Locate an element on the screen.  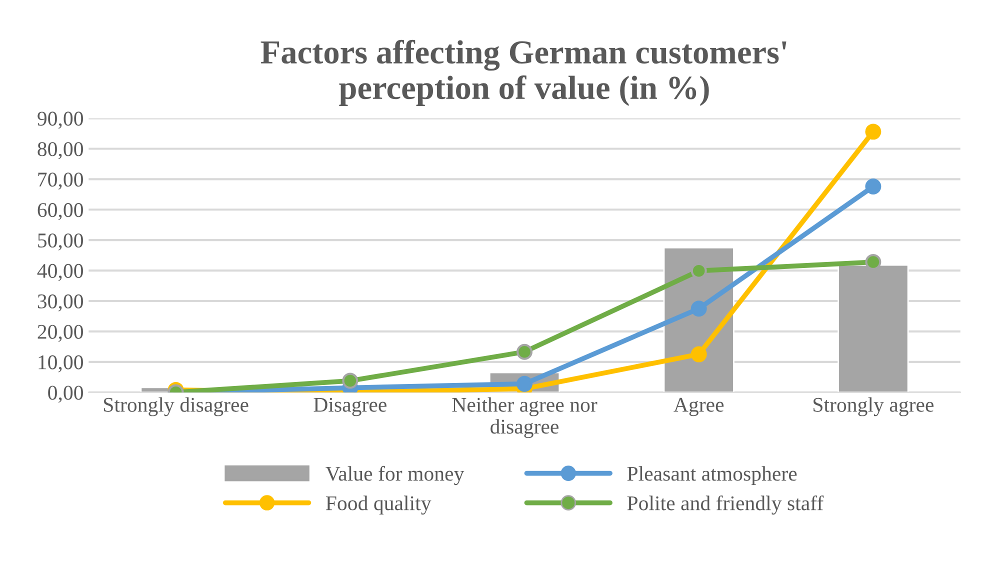
legend-label: Food quality is located at coordinates (379, 505).